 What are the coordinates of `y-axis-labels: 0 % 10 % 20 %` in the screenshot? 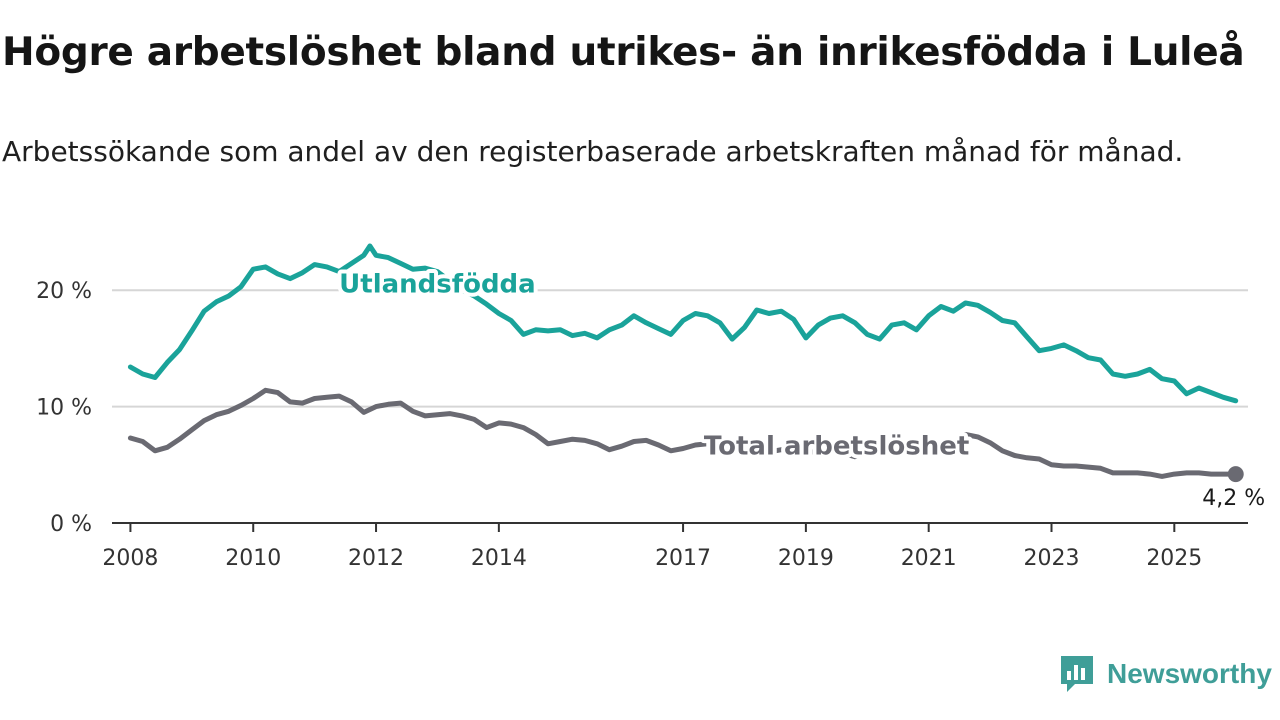 It's located at (64, 408).